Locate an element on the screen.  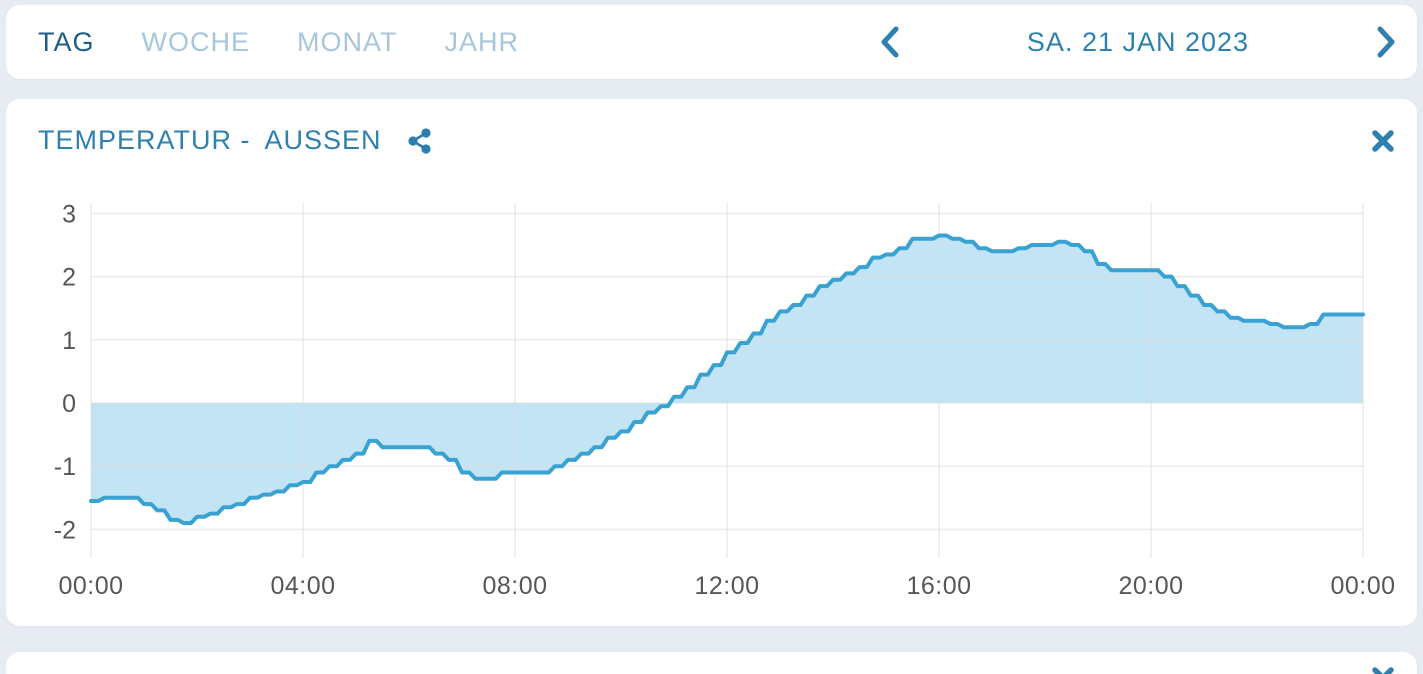
tab-woche: WOCHE is located at coordinates (195, 41).